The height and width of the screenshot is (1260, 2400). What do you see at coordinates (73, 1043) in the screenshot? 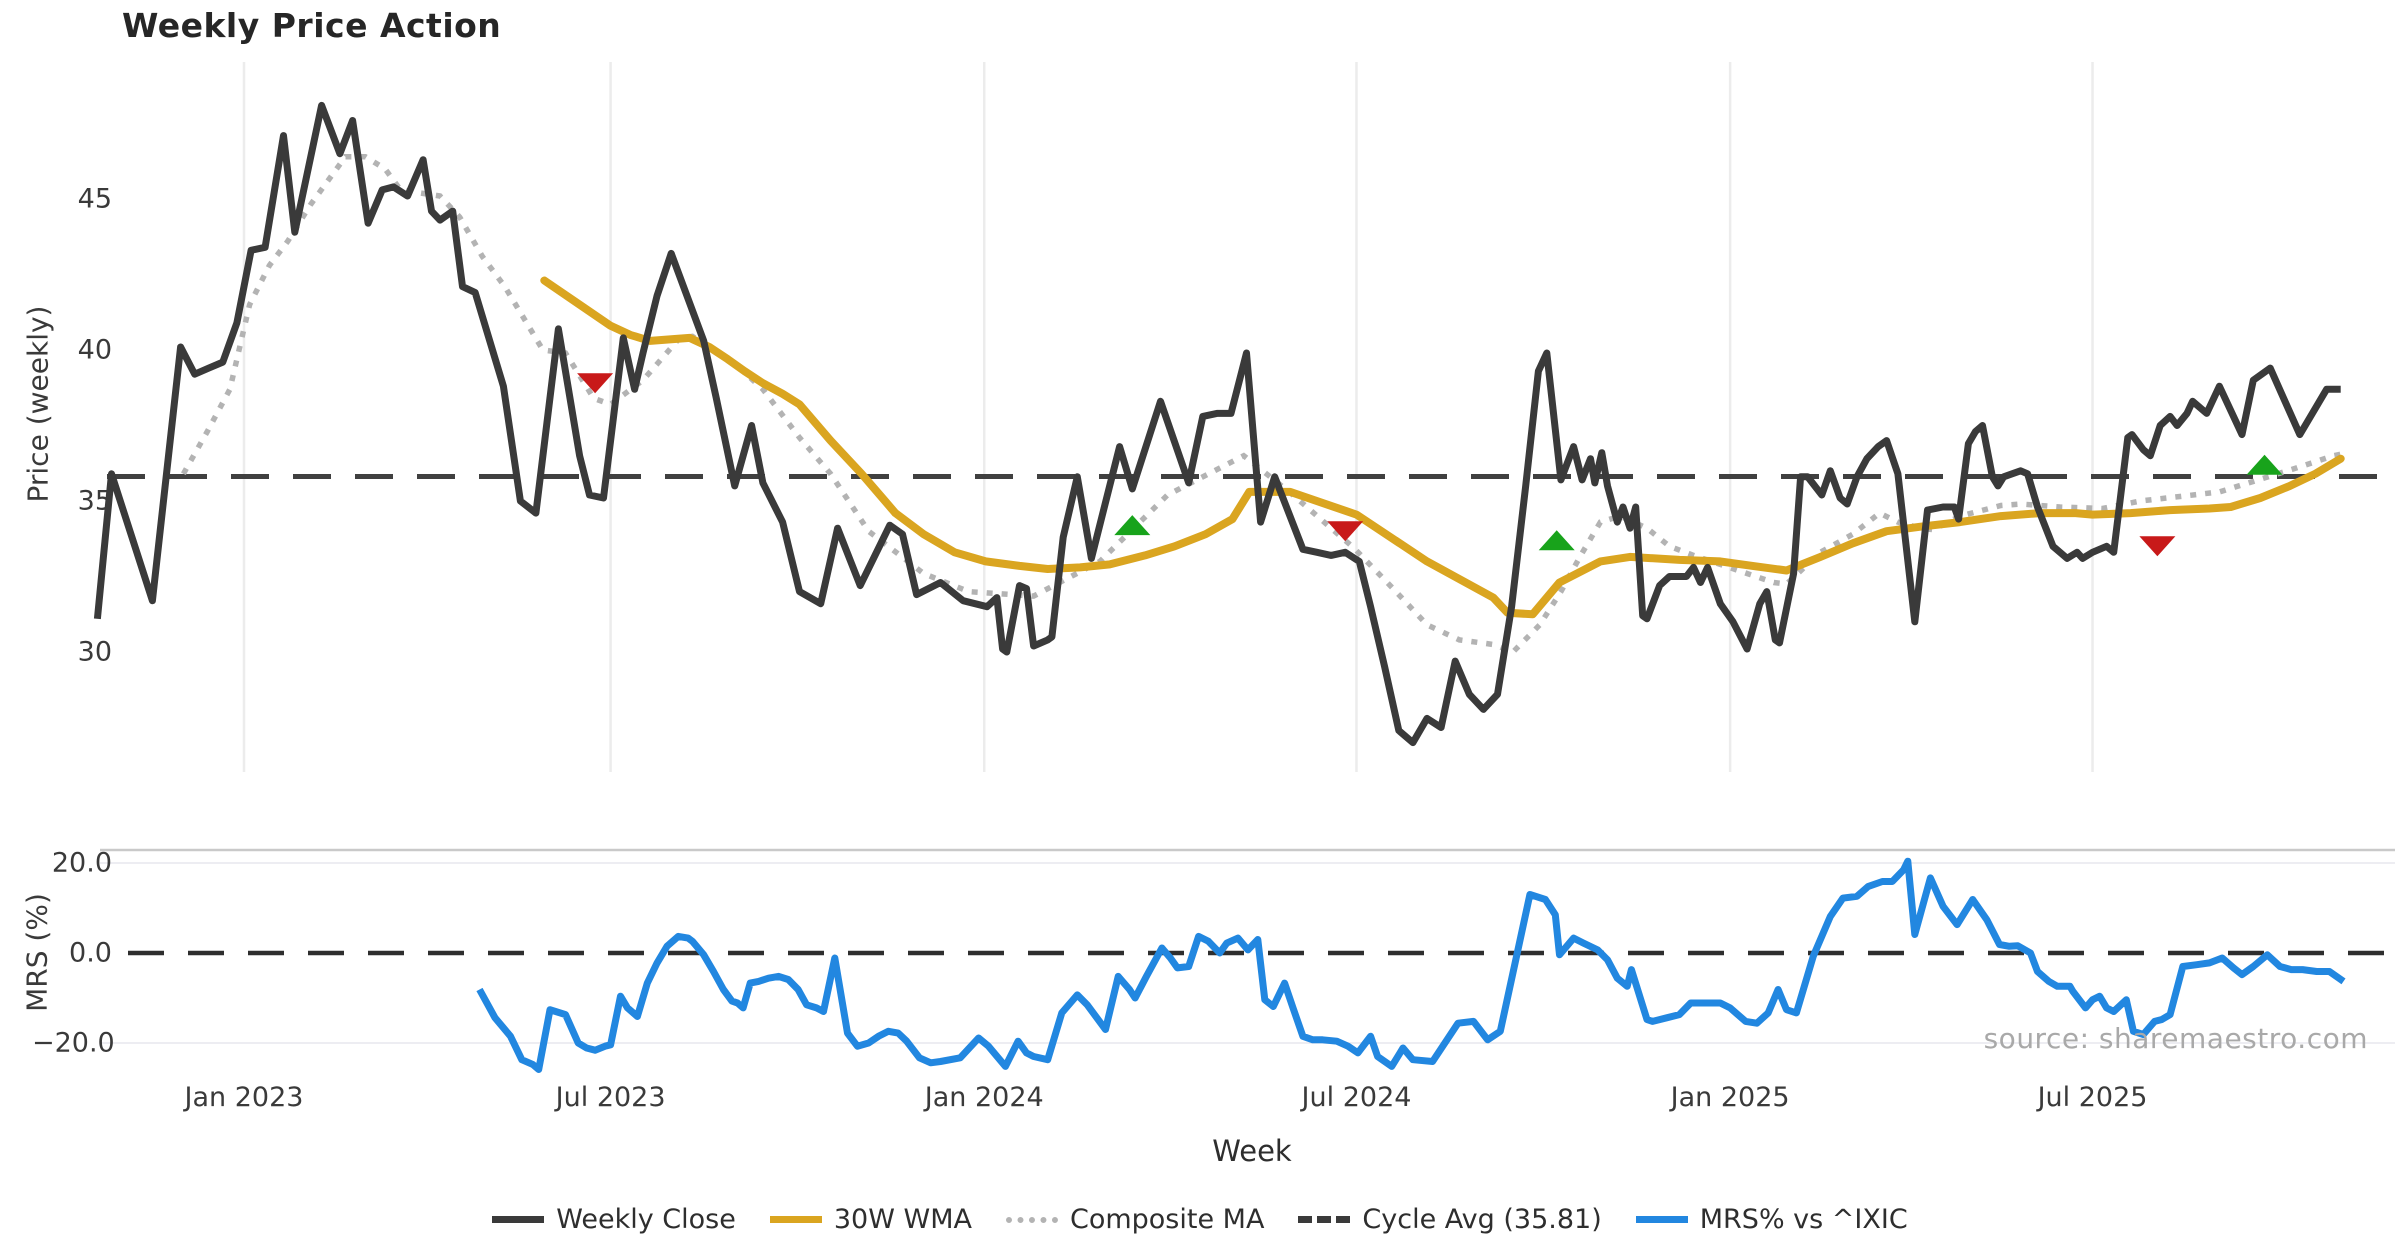
I see `mrs-tick-label: −20.0` at bounding box center [73, 1043].